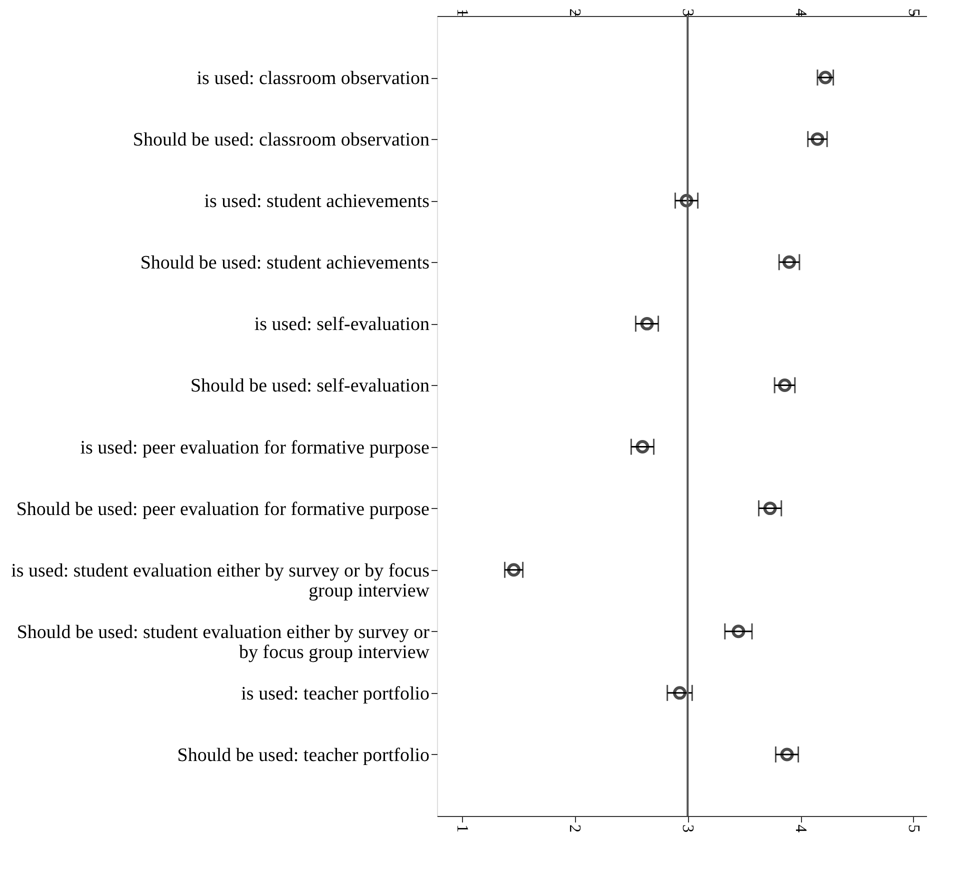 Image resolution: width=967 pixels, height=874 pixels. Describe the element at coordinates (255, 447) in the screenshot. I see `y-tick-label: is used: peer evaluation for formative purpose` at that location.